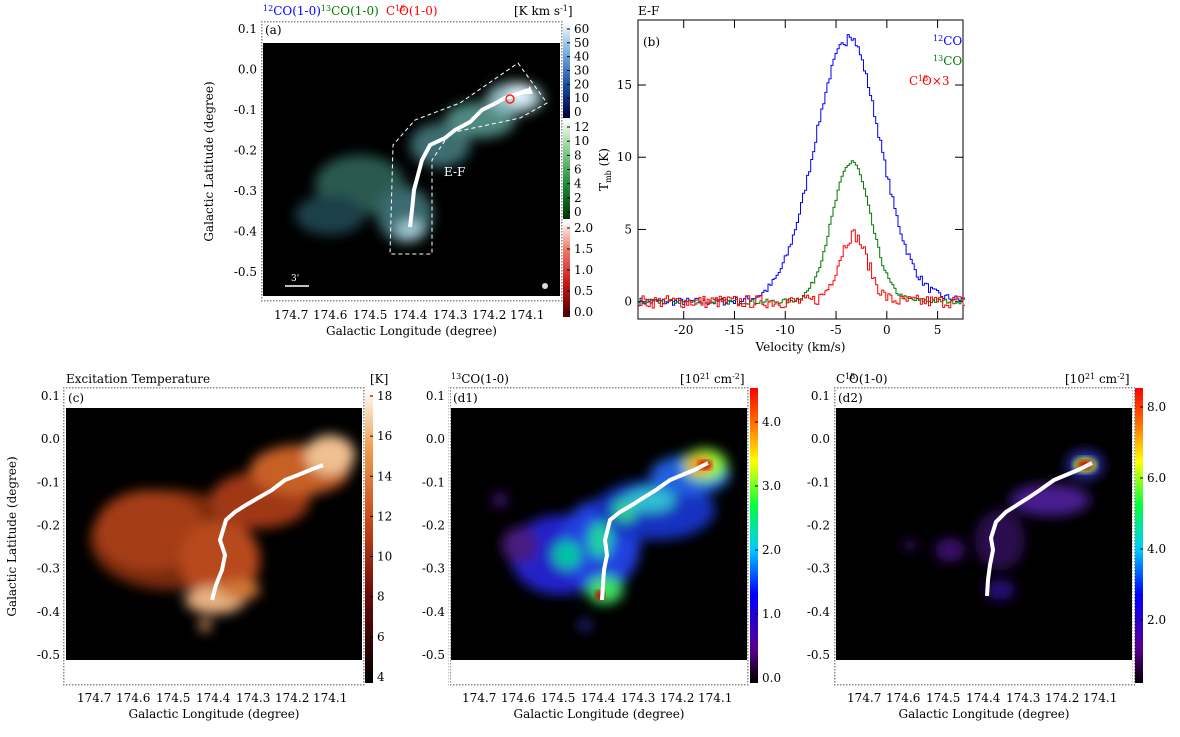  Describe the element at coordinates (605, 169) in the screenshot. I see `y-axis-label: Tmb (K)` at that location.